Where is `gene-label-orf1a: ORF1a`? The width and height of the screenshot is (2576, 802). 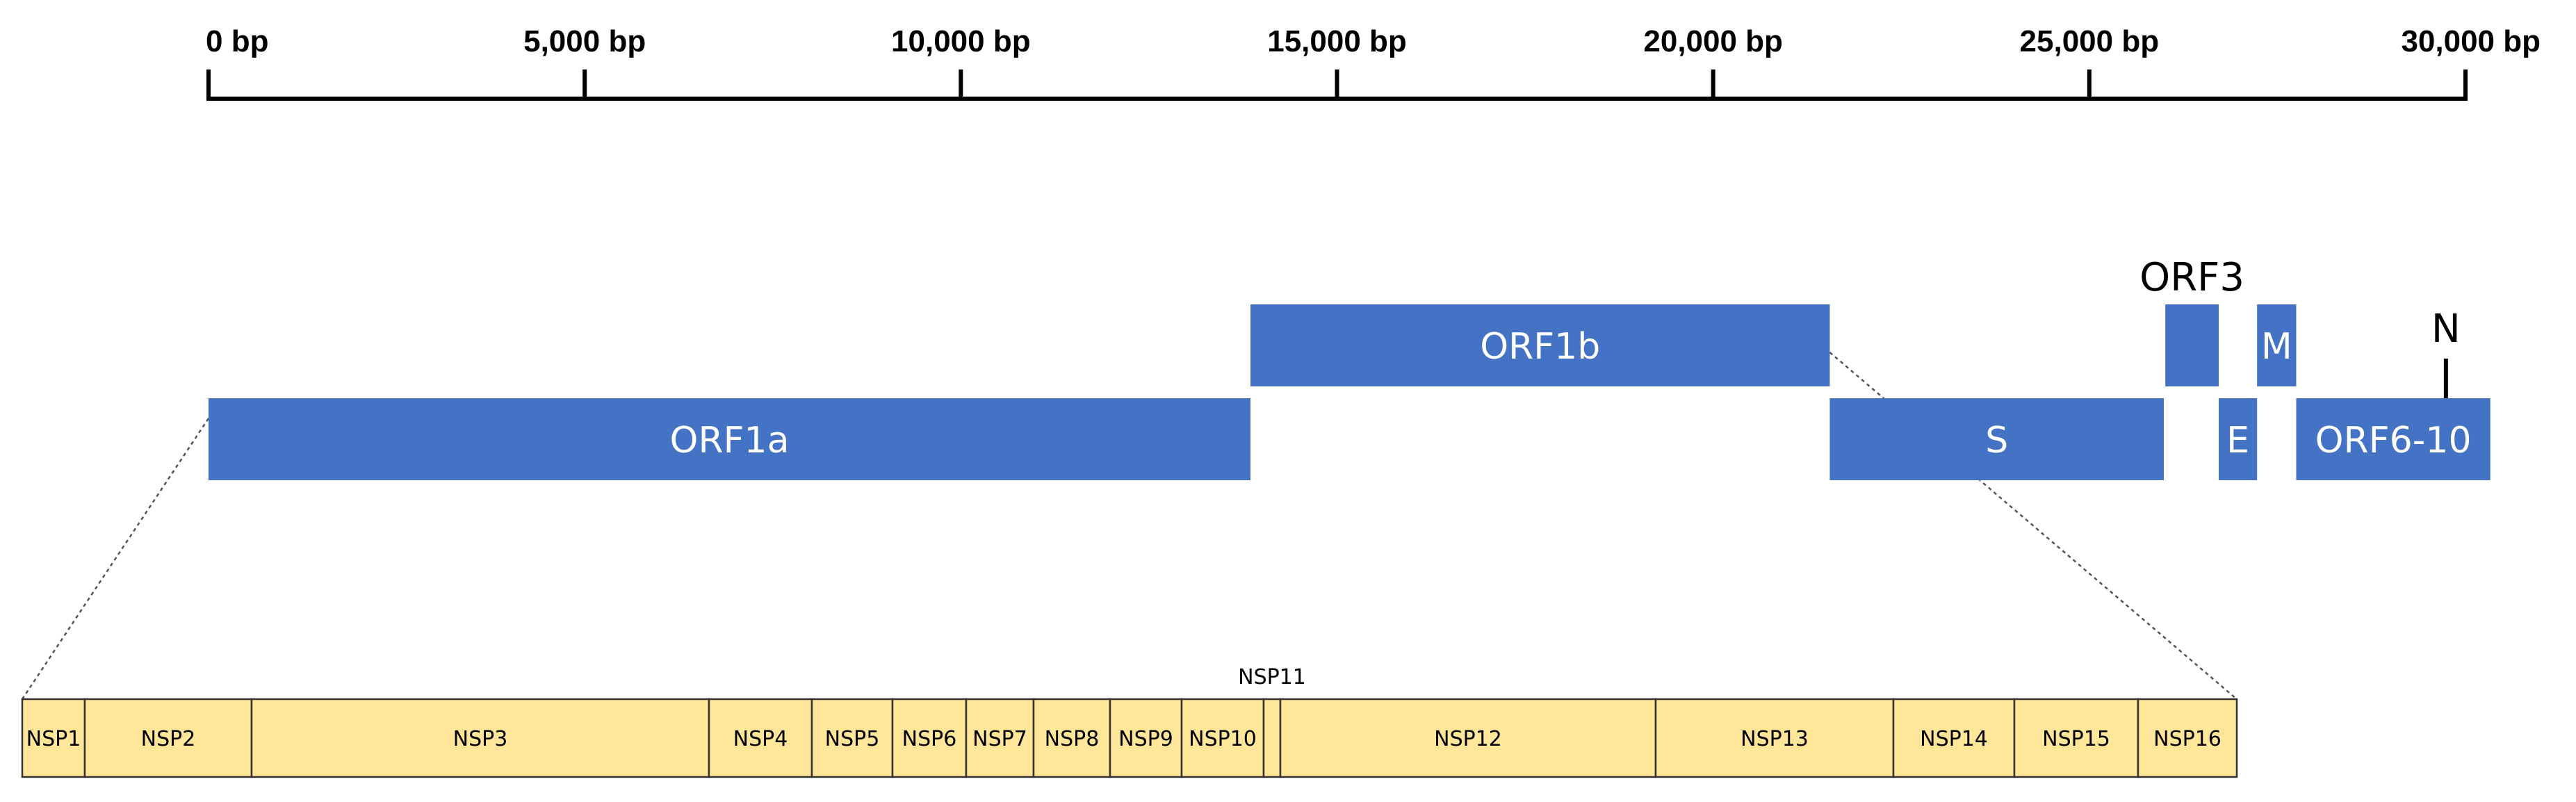
gene-label-orf1a: ORF1a is located at coordinates (730, 440).